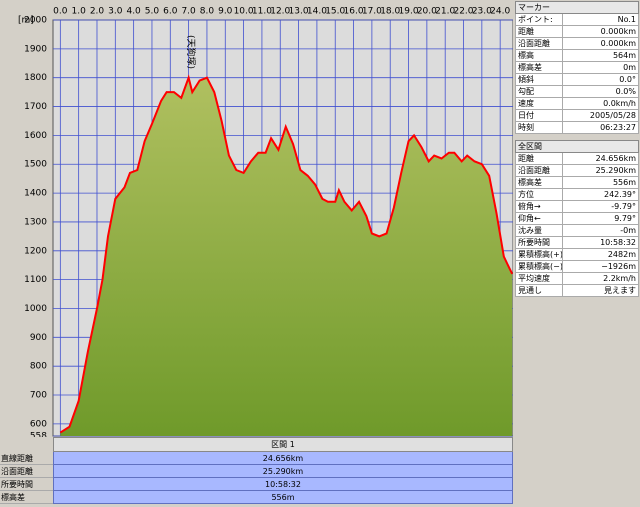 The height and width of the screenshot is (507, 640). I want to click on panel-row: 俯角→ -9.79°, so click(577, 207).